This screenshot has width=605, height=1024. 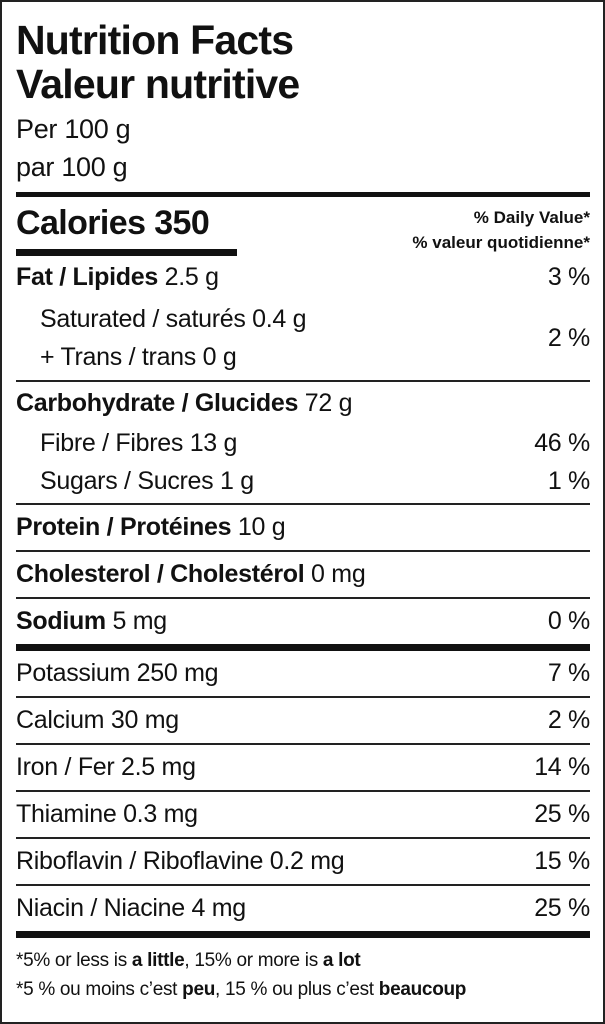 What do you see at coordinates (72, 167) in the screenshot?
I see `serving-size-fr: par 100 g` at bounding box center [72, 167].